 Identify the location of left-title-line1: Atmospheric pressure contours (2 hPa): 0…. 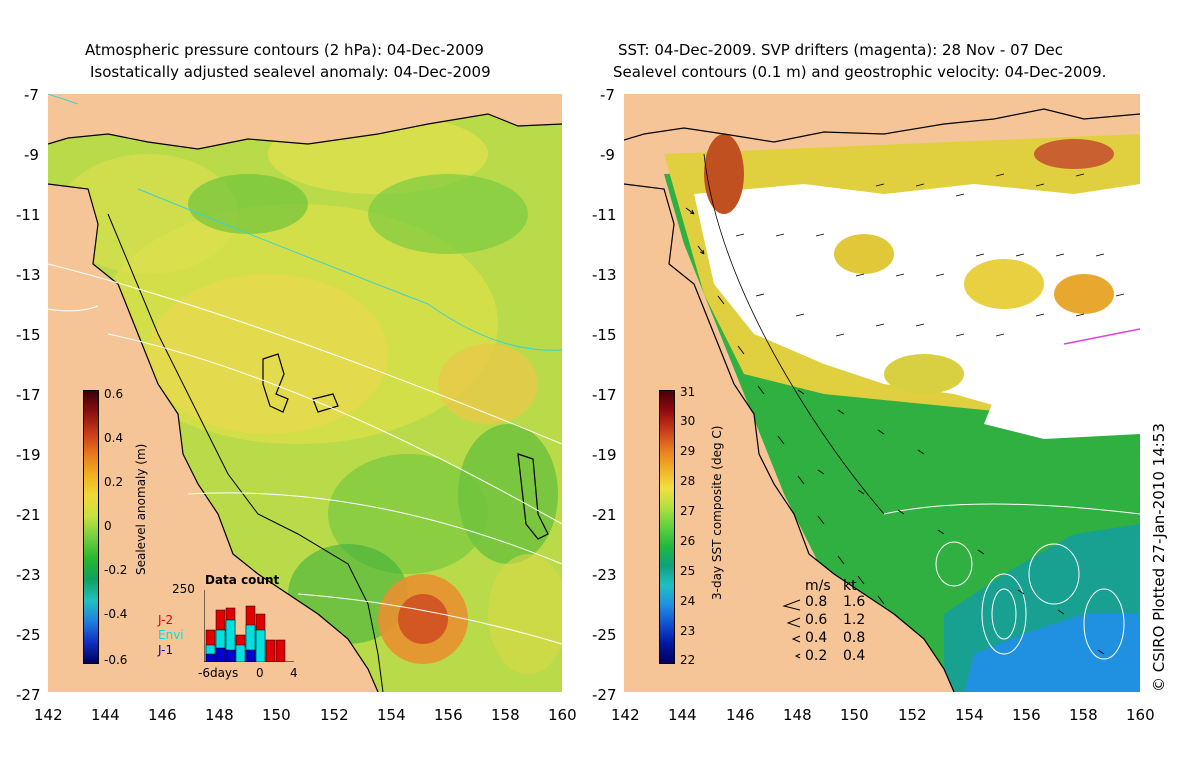
(284, 50).